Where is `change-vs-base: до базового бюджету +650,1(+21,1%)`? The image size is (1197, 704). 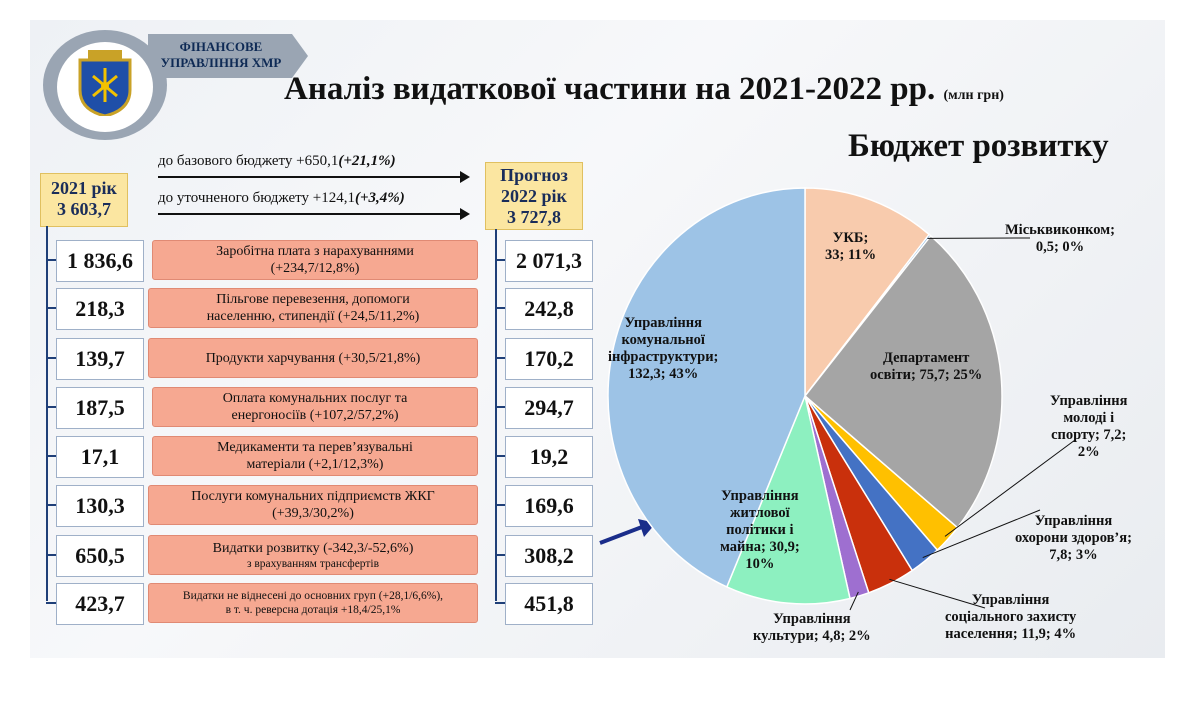
change-vs-base: до базового бюджету +650,1(+21,1%) is located at coordinates (277, 161).